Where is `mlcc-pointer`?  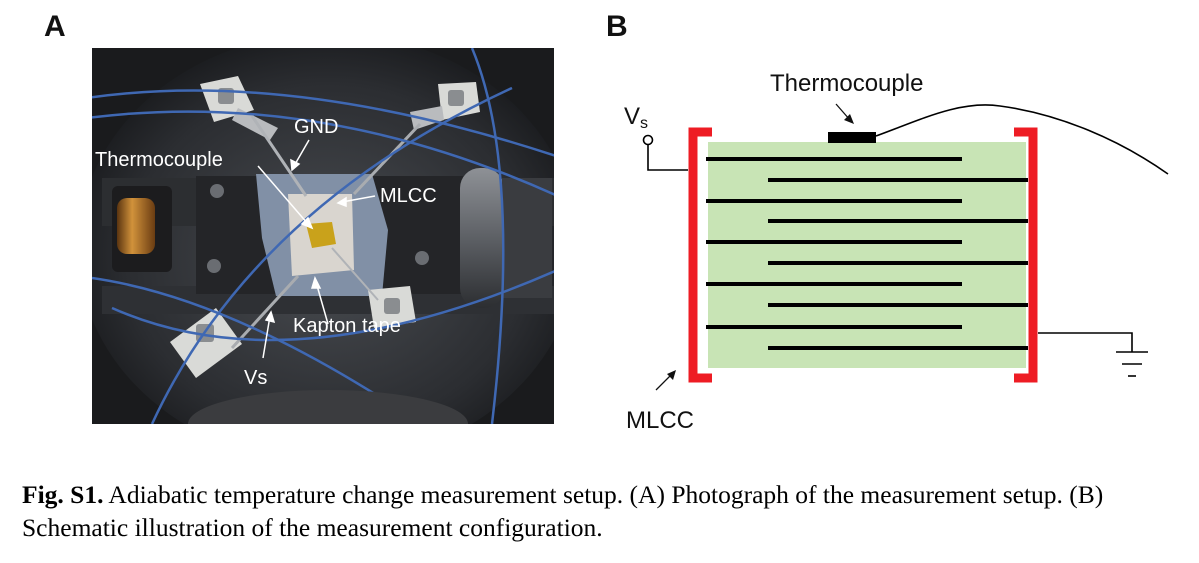 mlcc-pointer is located at coordinates (664, 382).